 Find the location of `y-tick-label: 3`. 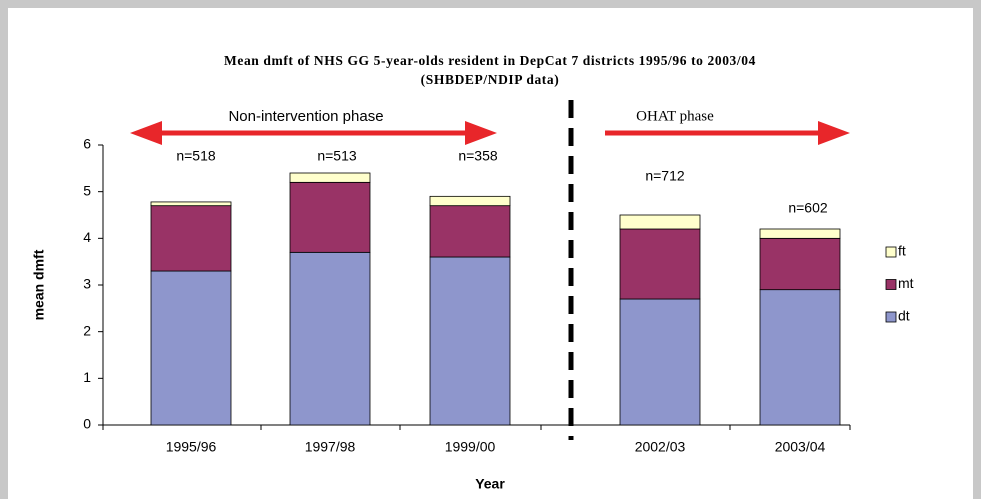

y-tick-label: 3 is located at coordinates (87, 284).